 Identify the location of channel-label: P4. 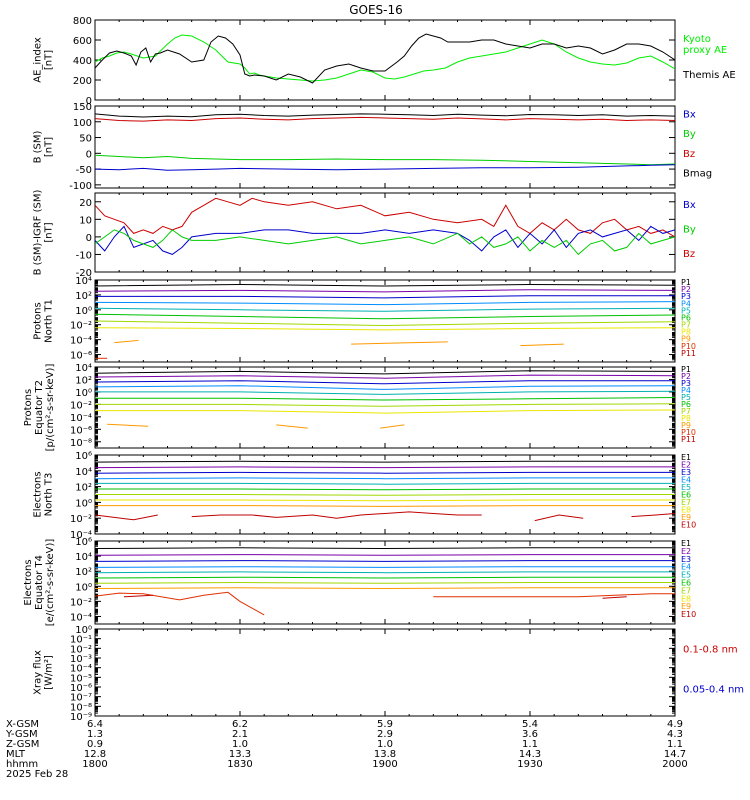
(686, 390).